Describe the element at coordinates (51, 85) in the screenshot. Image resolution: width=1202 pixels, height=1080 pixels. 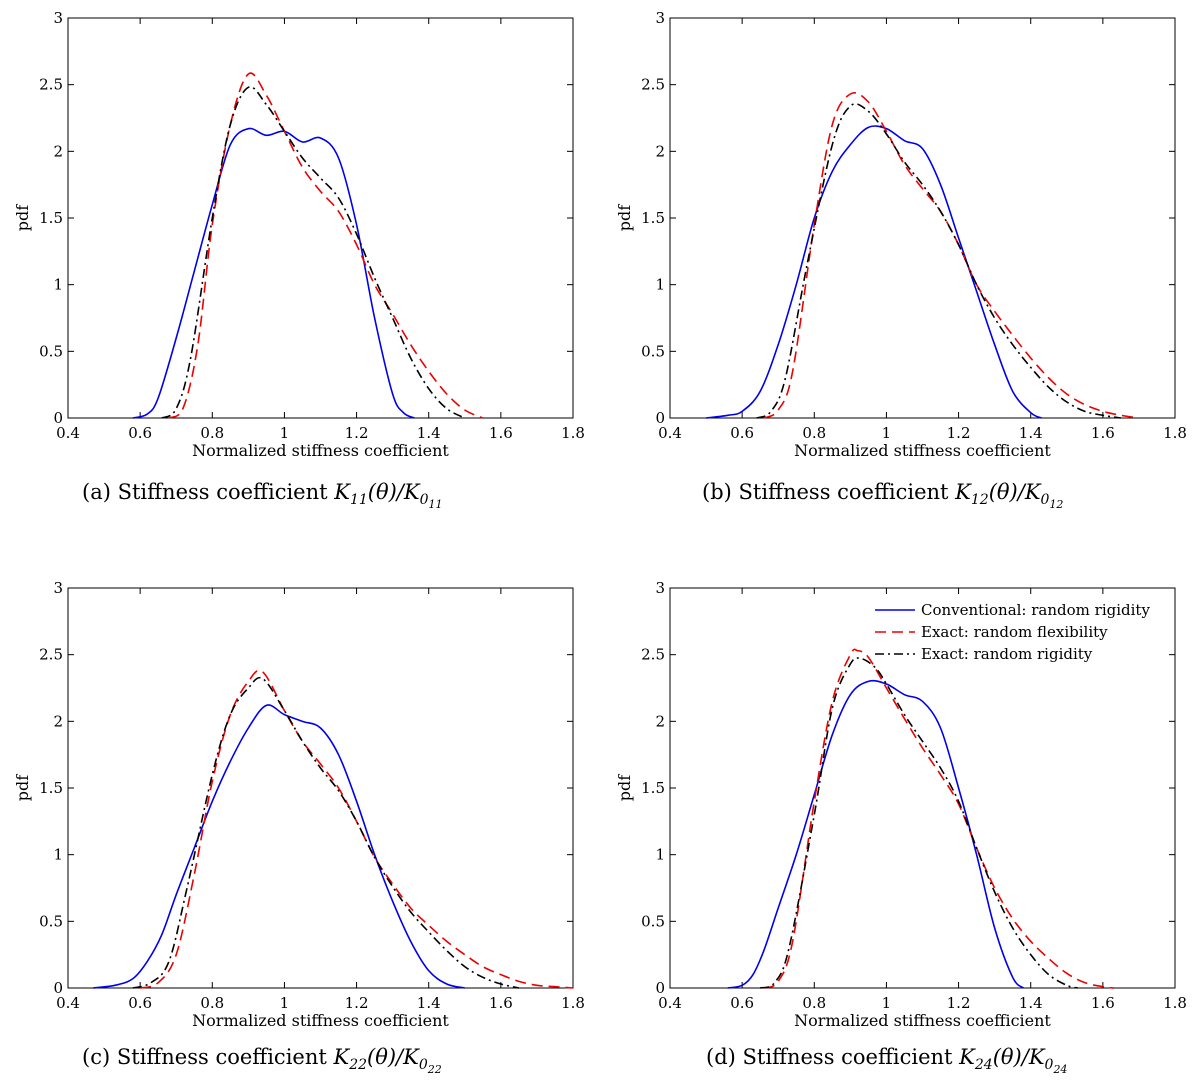
I see `y-tick-label-a-5: 2.5` at that location.